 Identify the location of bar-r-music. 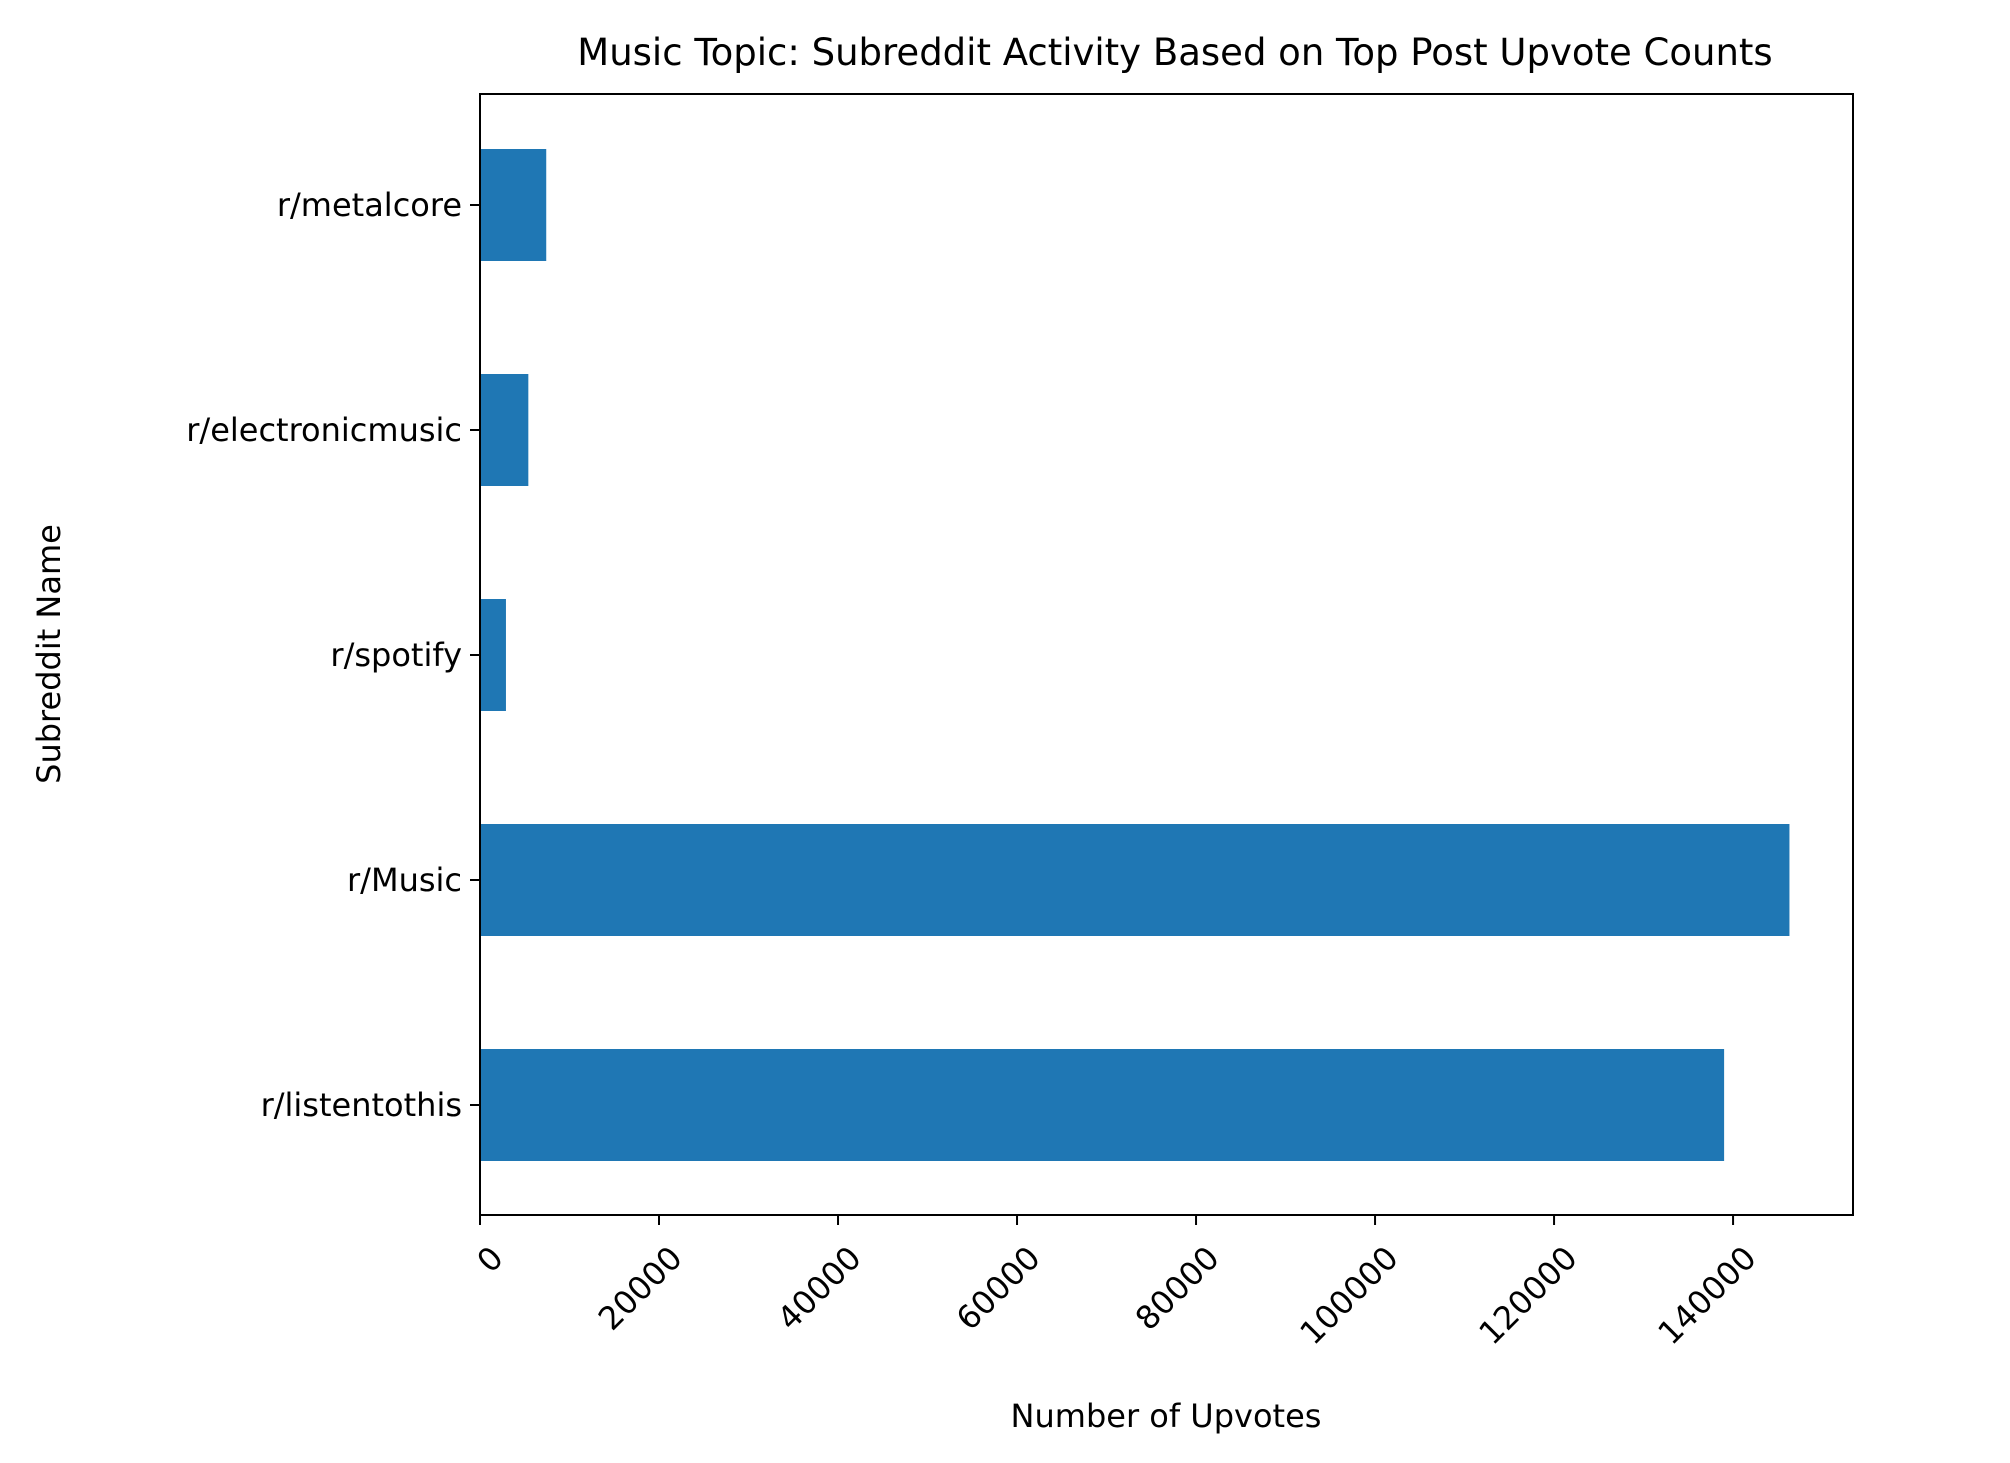
(1135, 880).